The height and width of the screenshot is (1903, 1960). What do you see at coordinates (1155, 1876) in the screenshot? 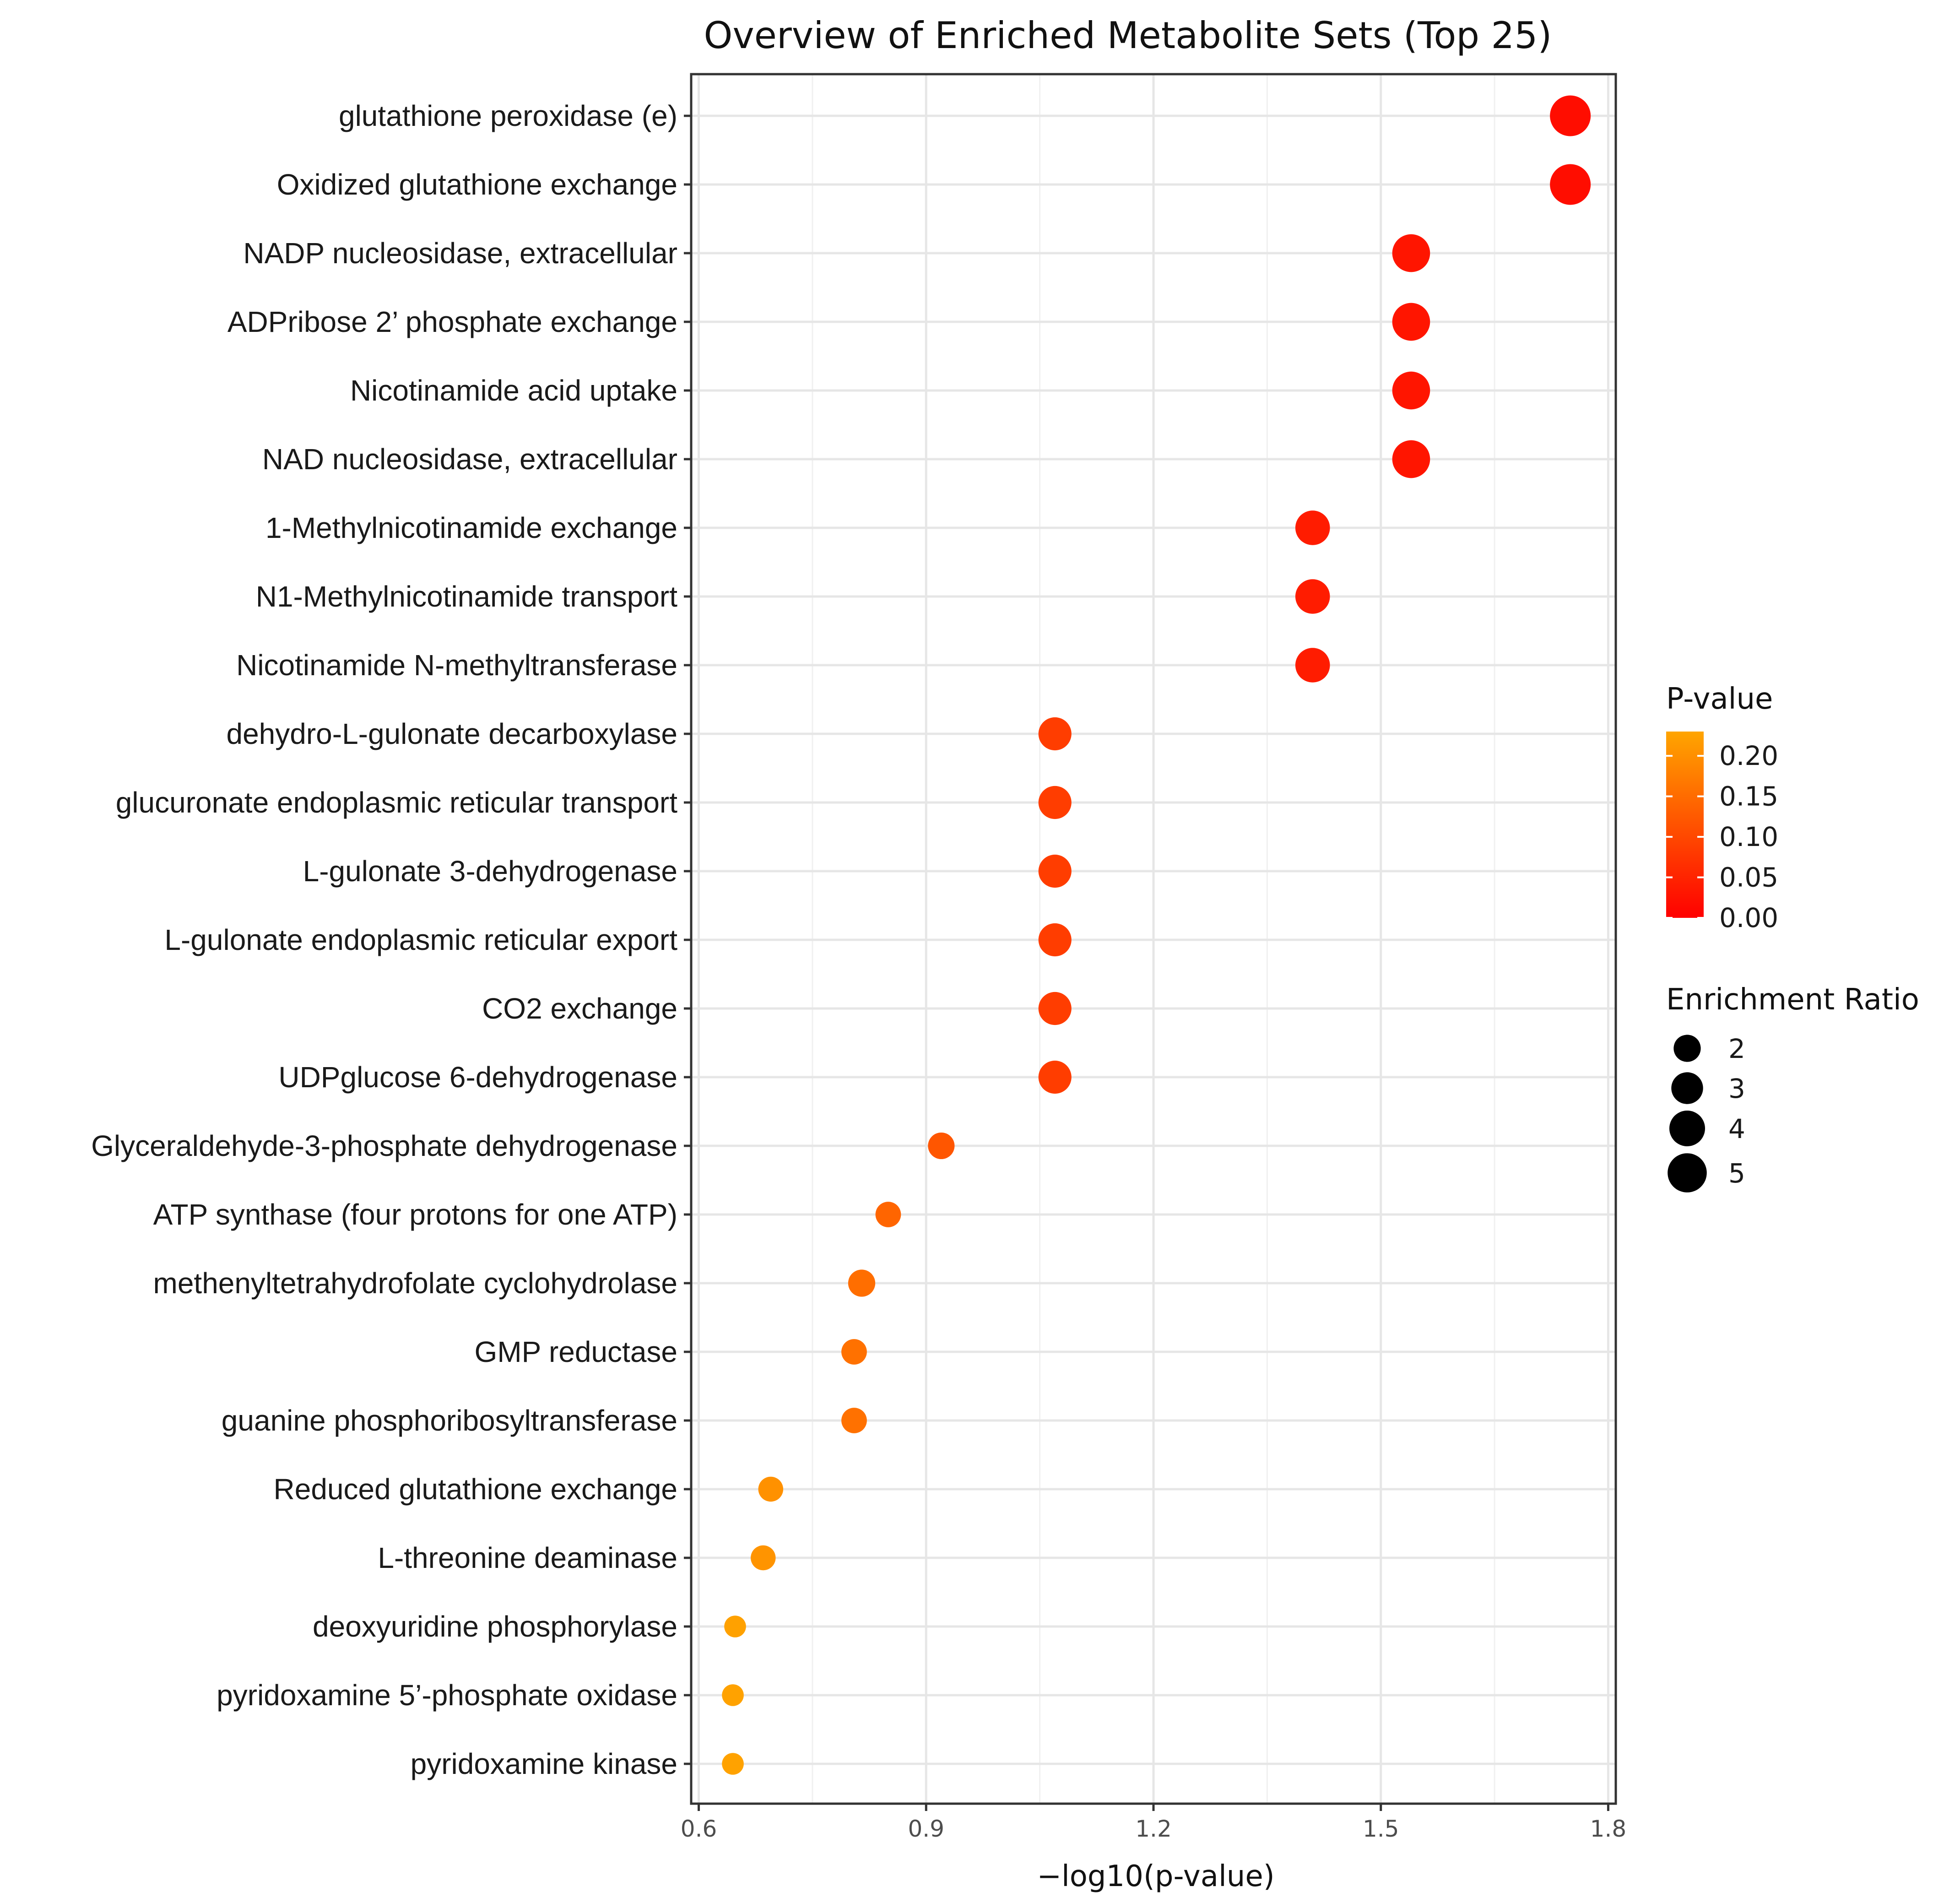
I see `x-axis-title: −log10(p-value)` at bounding box center [1155, 1876].